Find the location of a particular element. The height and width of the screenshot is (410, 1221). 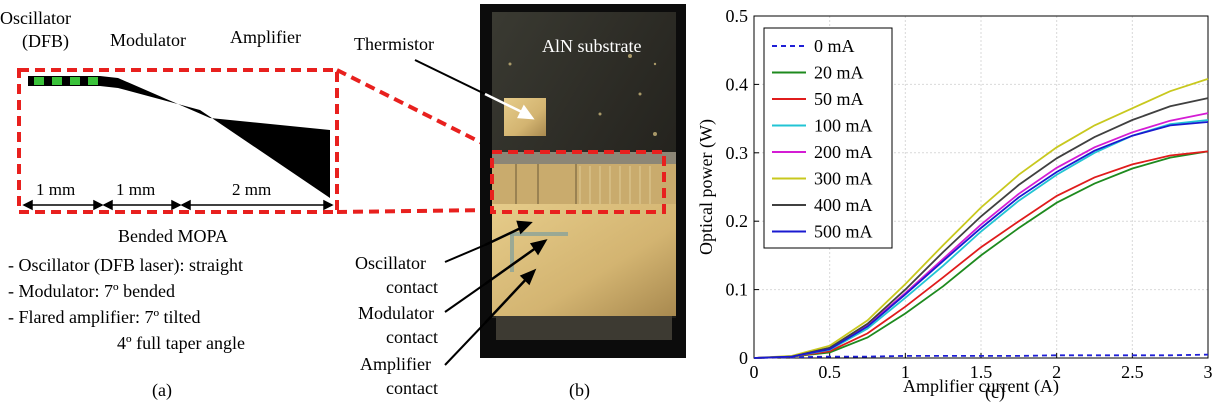

waveguide-shape is located at coordinates (179, 137).